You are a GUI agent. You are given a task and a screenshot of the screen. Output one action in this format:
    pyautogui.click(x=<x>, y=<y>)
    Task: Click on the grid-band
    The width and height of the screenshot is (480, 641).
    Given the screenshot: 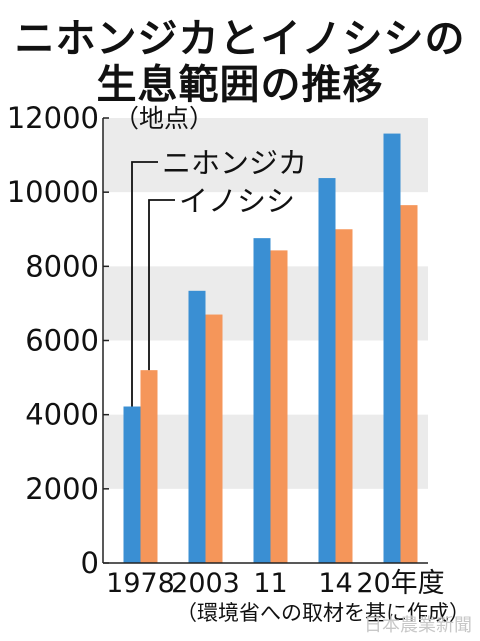 What is the action you would take?
    pyautogui.click(x=265, y=155)
    